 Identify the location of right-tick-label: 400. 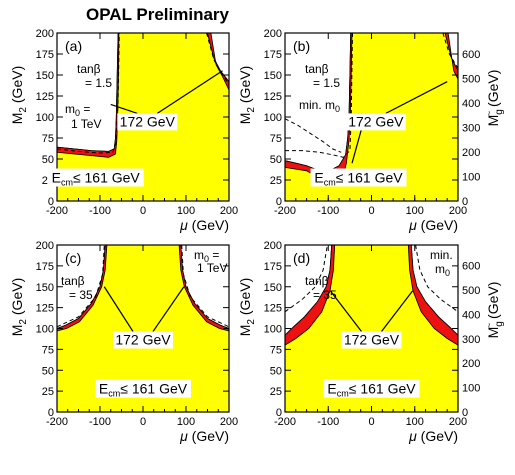
(471, 315).